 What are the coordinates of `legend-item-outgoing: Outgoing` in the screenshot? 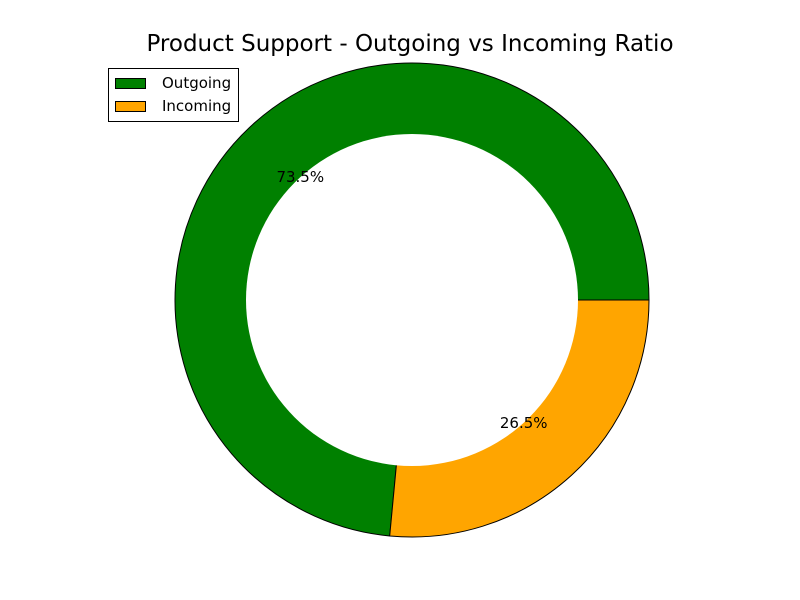 It's located at (173, 83).